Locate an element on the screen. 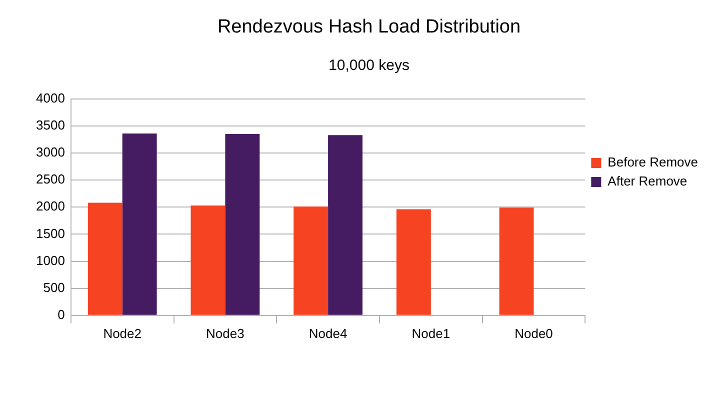 This screenshot has width=718, height=395. y-tick-label: 1000 is located at coordinates (50, 260).